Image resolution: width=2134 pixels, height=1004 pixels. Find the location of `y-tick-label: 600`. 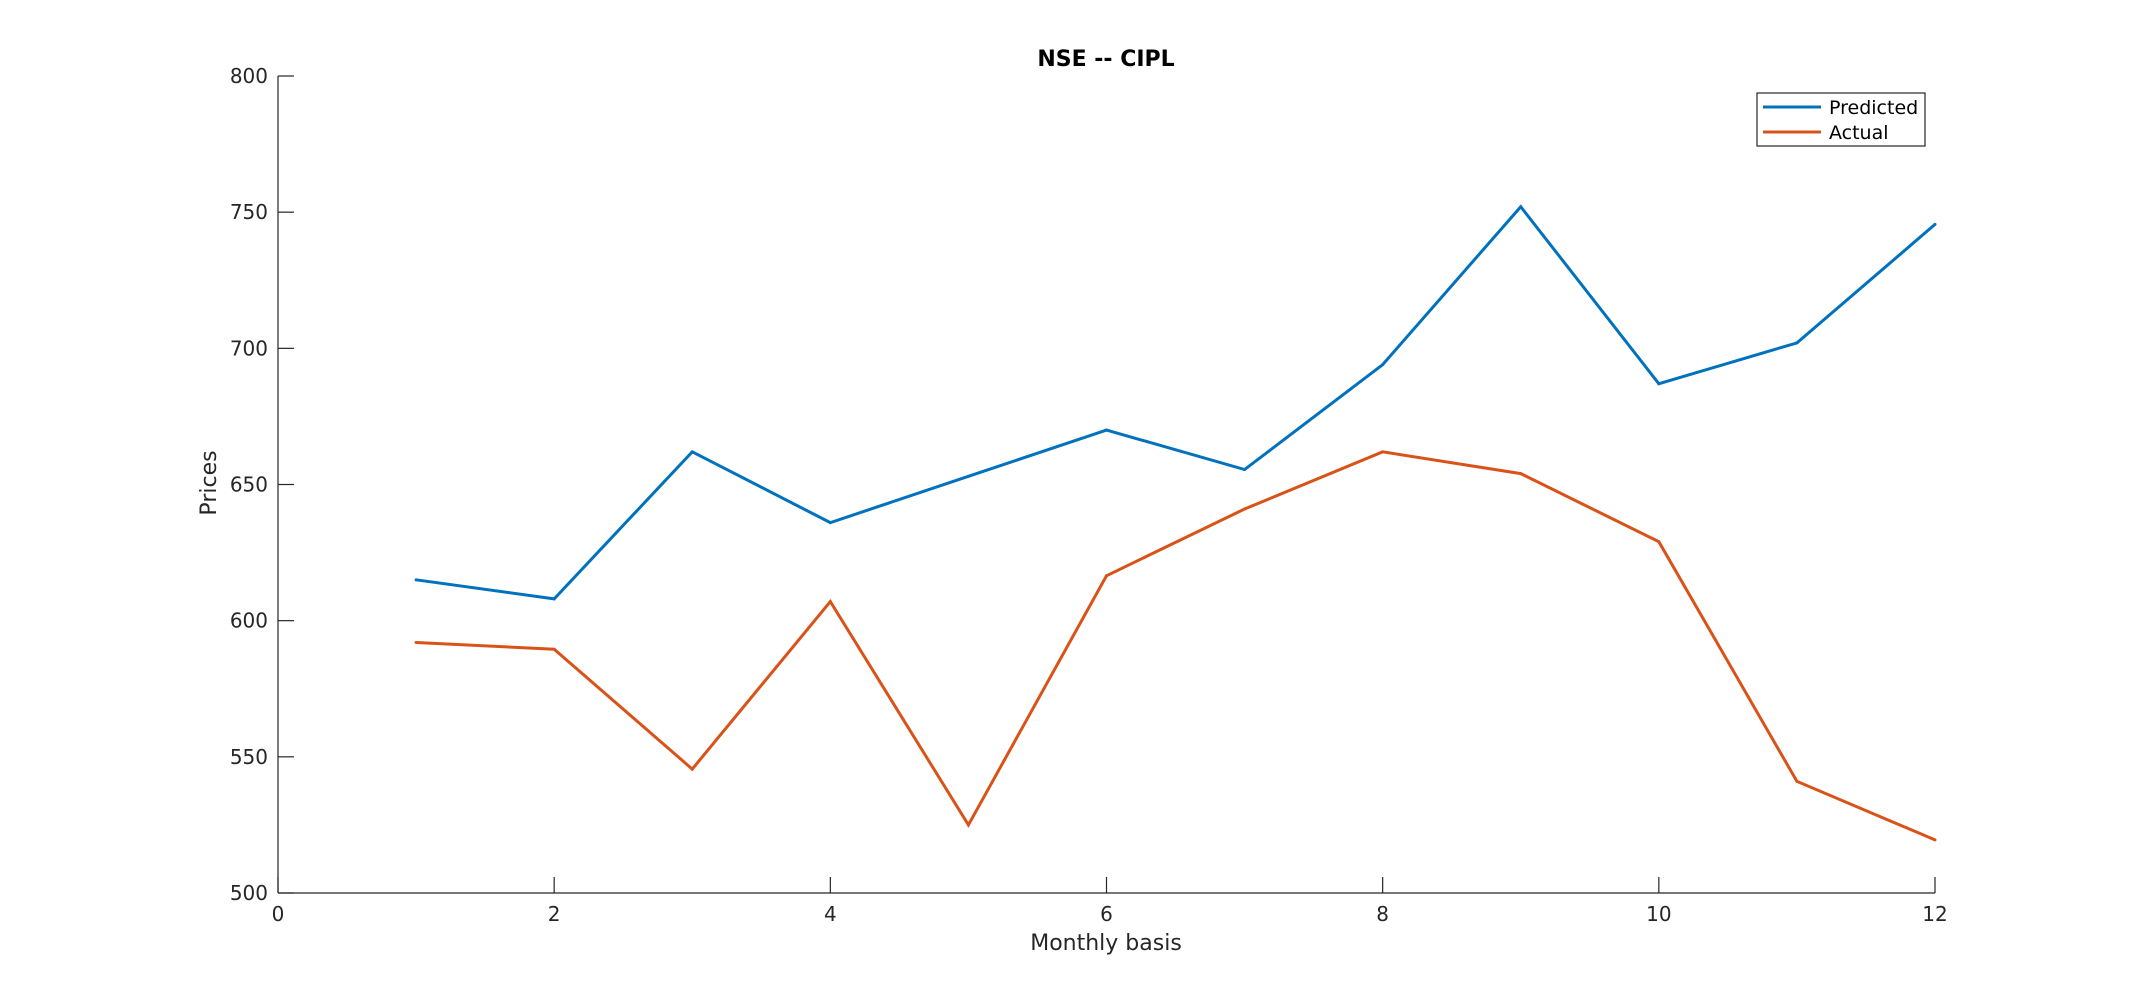

y-tick-label: 600 is located at coordinates (249, 621).